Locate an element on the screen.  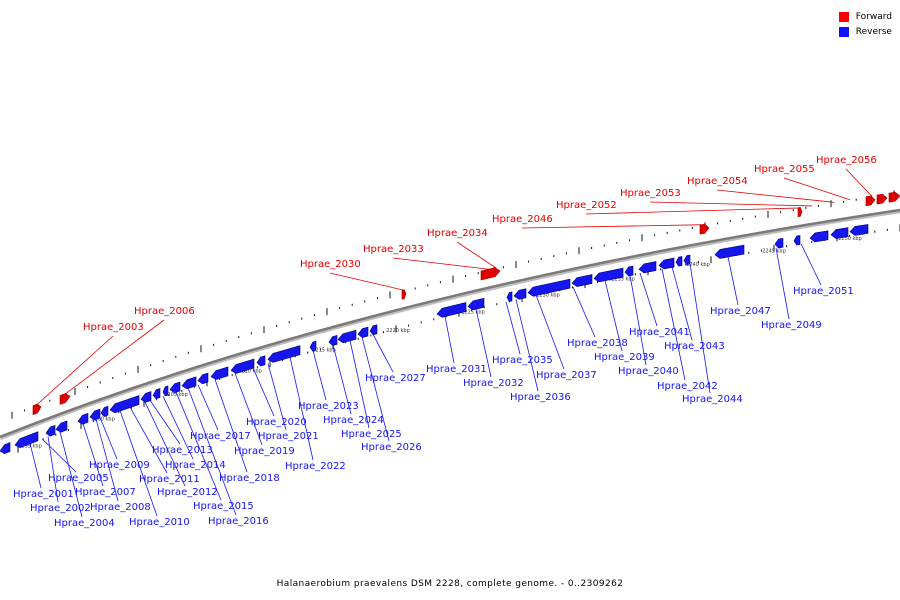
gene-label: Hprae_2041 is located at coordinates (659, 332).